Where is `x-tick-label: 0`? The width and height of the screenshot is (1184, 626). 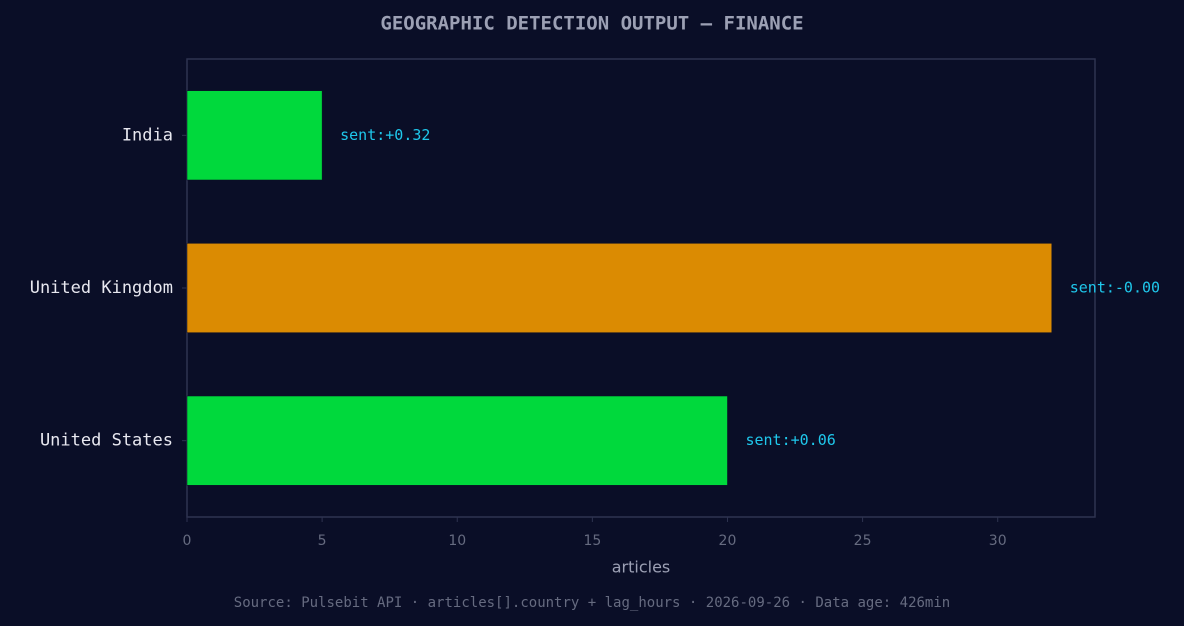 x-tick-label: 0 is located at coordinates (187, 541).